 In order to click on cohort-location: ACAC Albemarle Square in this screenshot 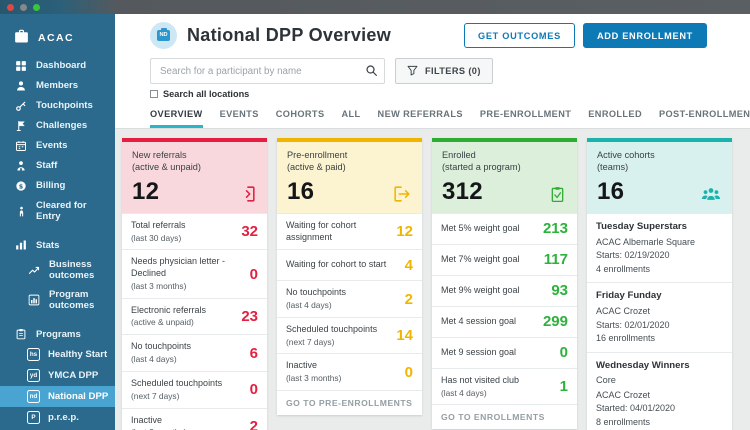, I will do `click(646, 241)`.